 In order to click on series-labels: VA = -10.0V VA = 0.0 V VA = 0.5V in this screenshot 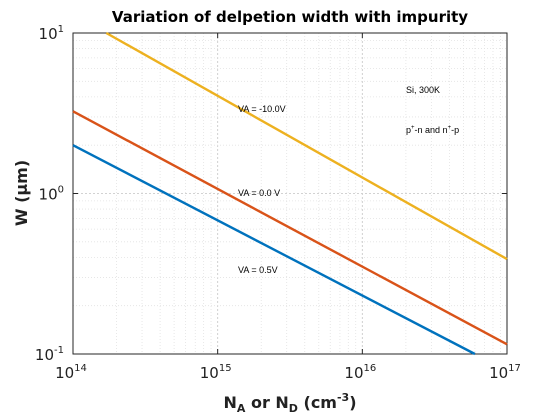, I will do `click(262, 189)`.